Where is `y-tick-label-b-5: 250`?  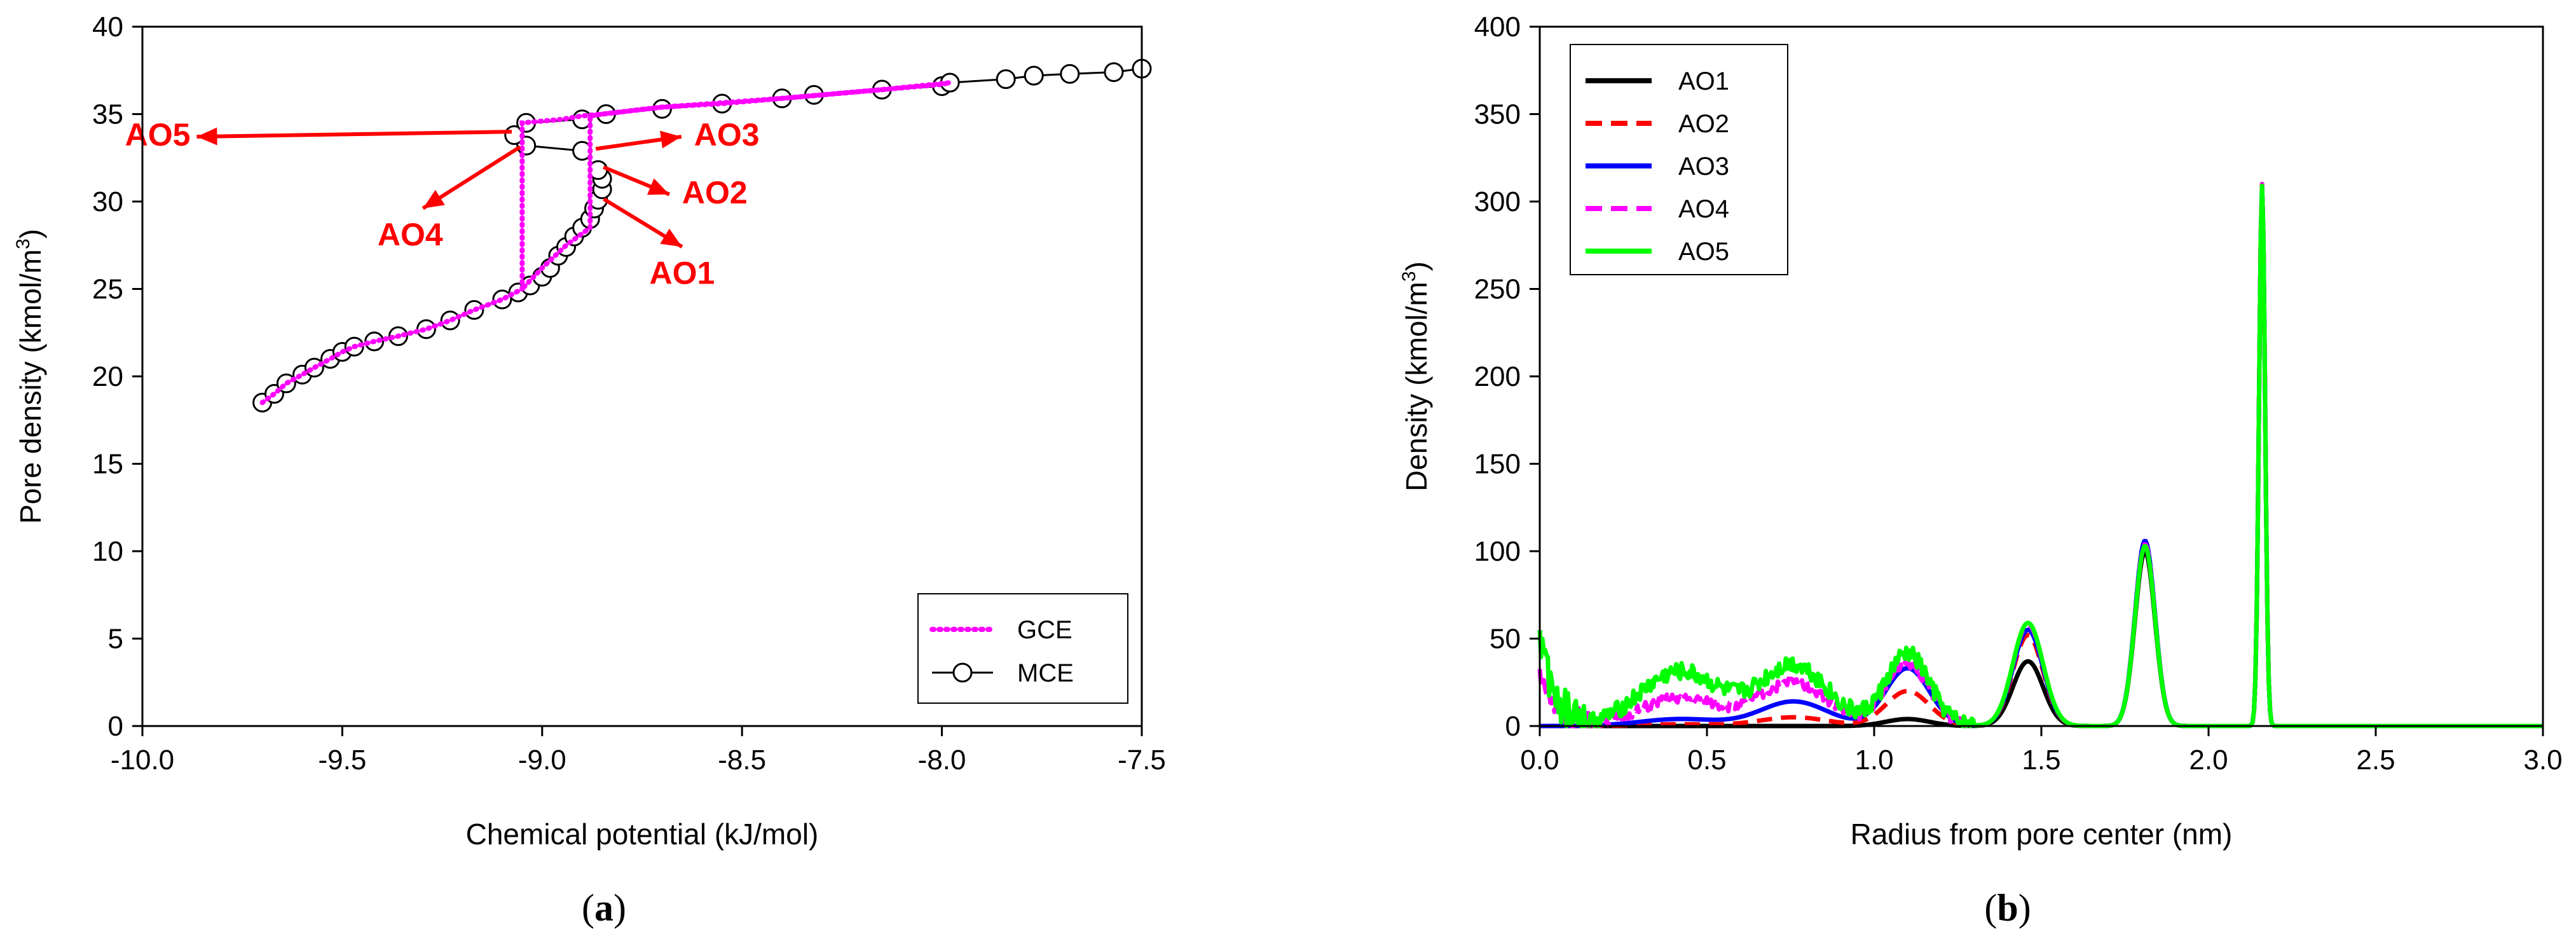 y-tick-label-b-5: 250 is located at coordinates (1497, 289).